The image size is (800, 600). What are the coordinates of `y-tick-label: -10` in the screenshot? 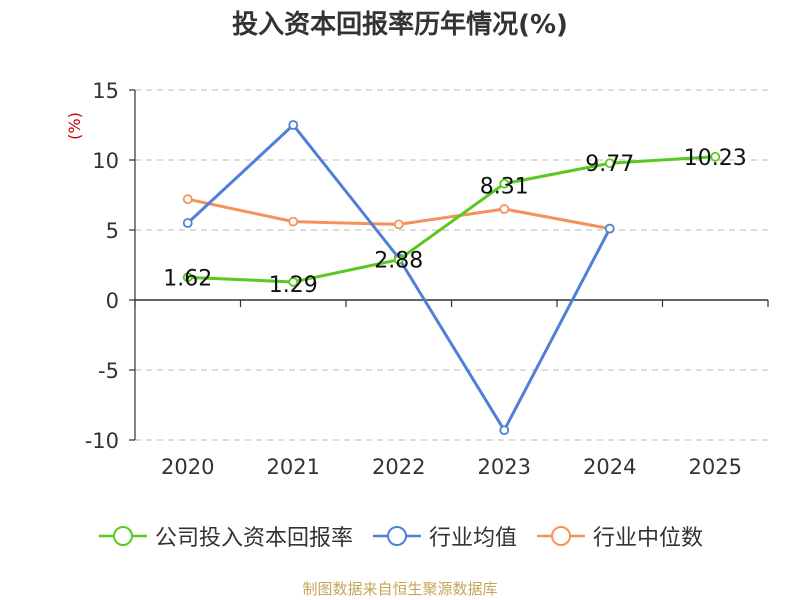 It's located at (102, 441).